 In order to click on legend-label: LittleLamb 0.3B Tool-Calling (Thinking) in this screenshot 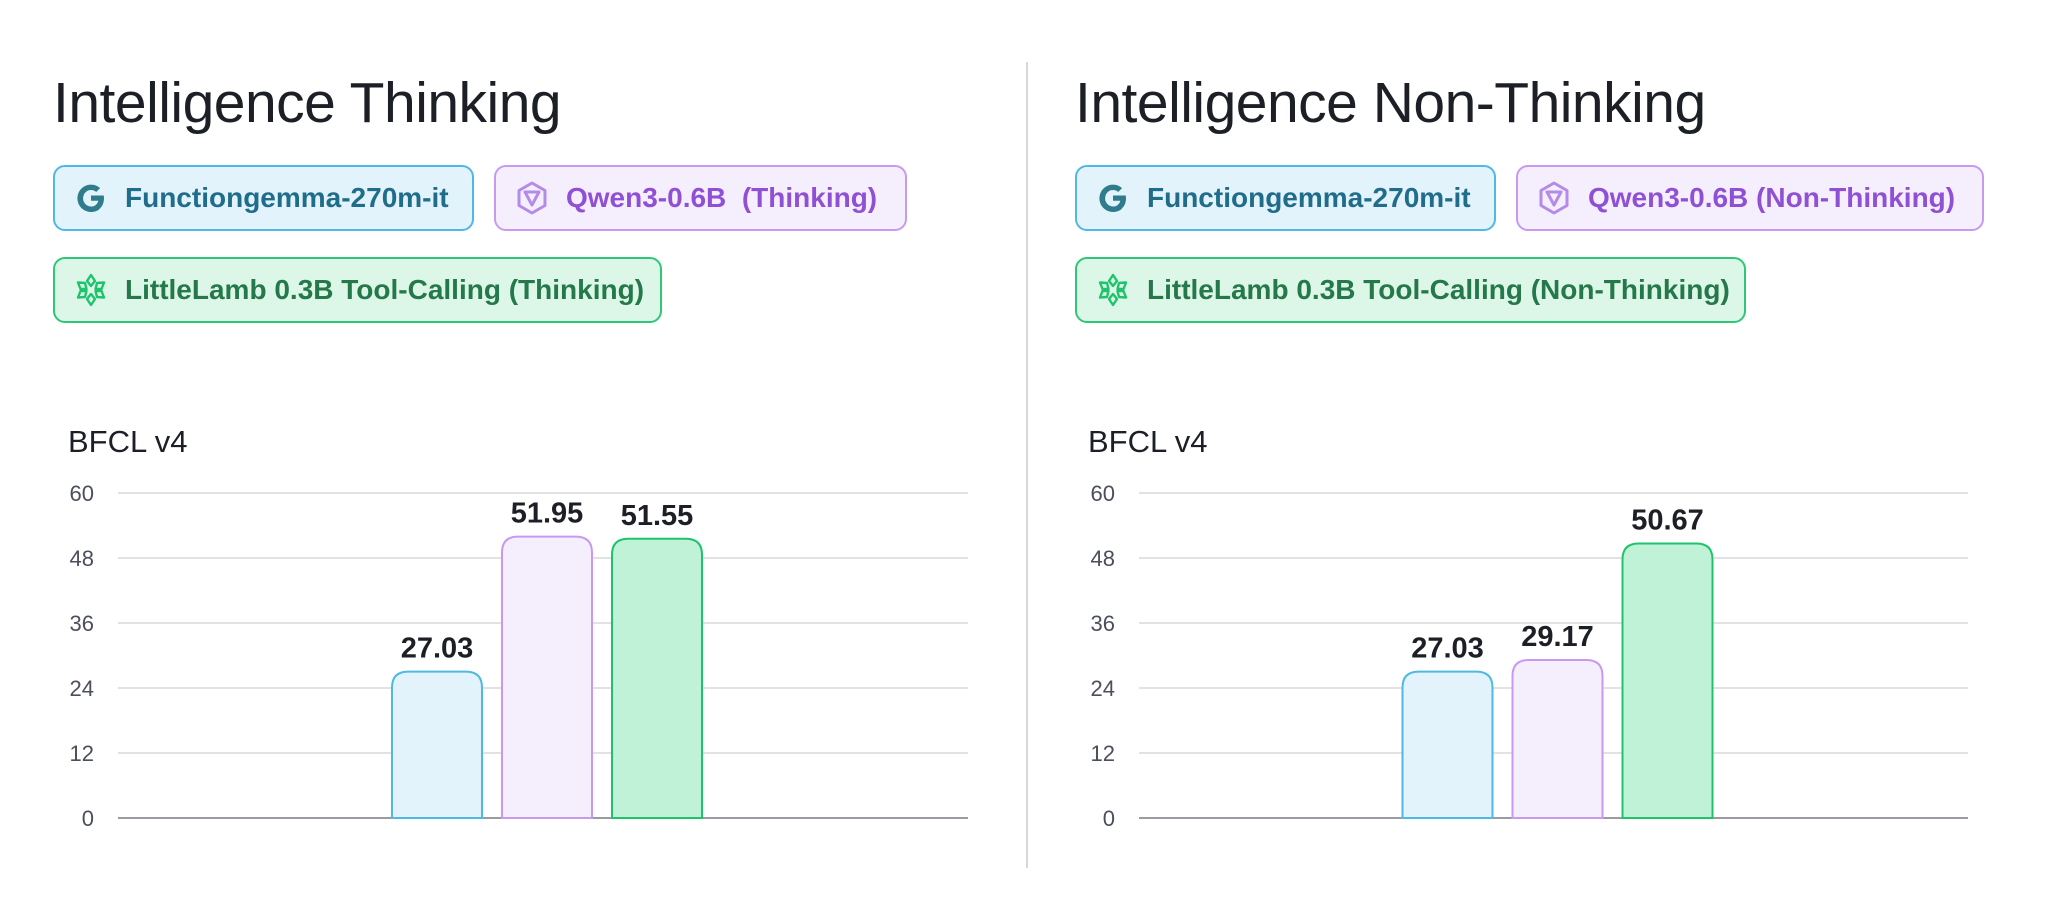, I will do `click(385, 289)`.